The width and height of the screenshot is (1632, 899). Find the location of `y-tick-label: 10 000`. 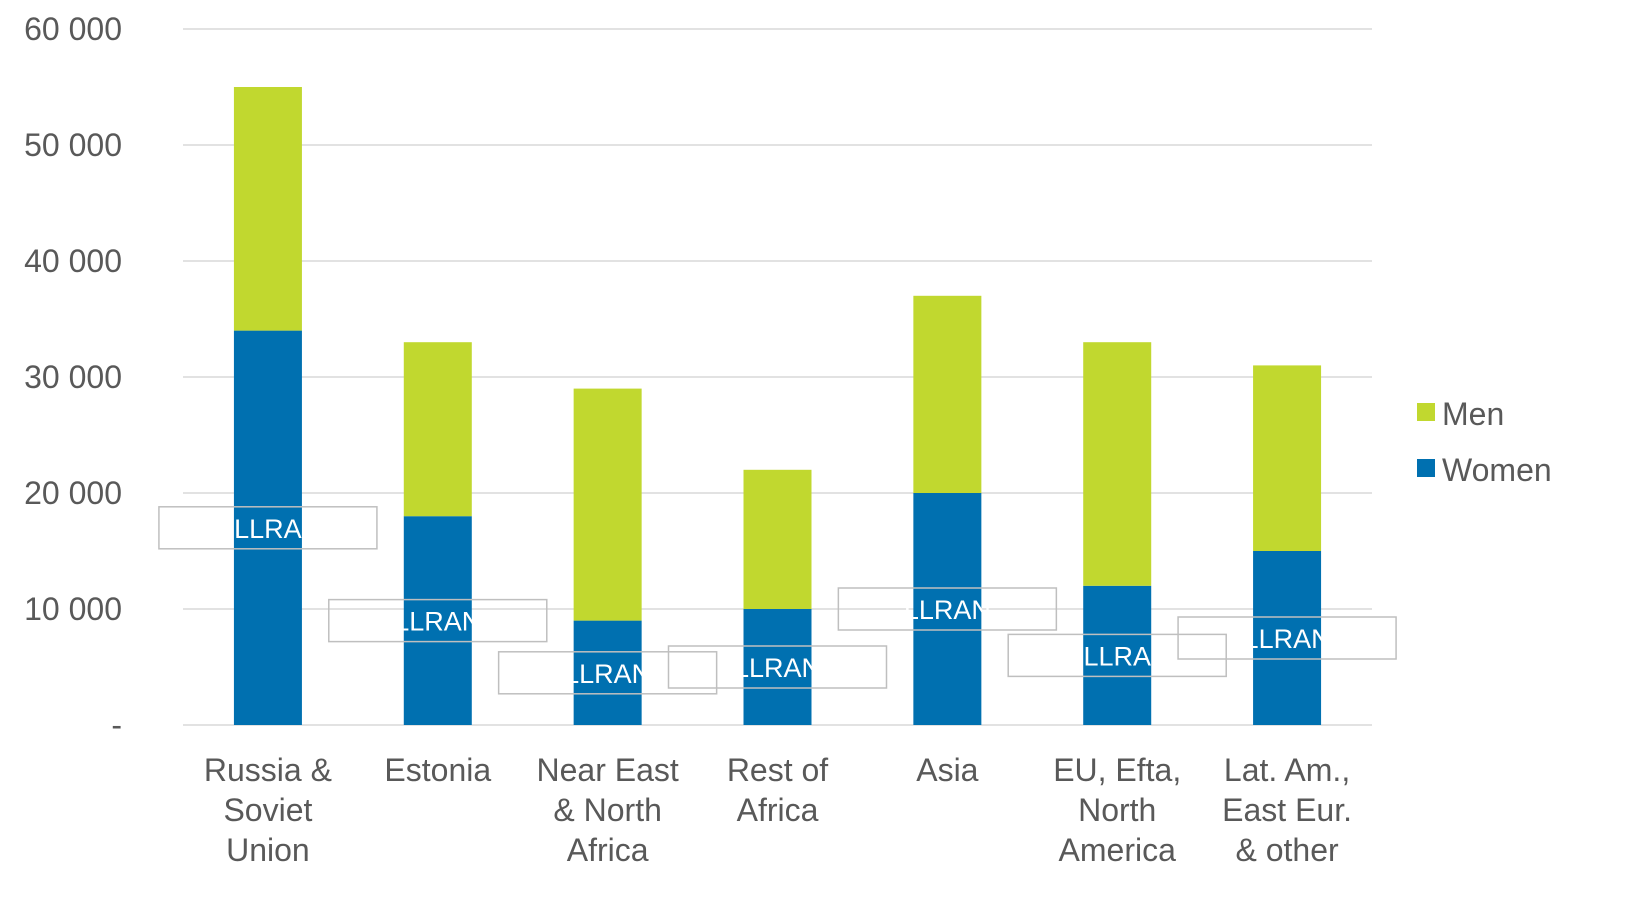

y-tick-label: 10 000 is located at coordinates (73, 609).